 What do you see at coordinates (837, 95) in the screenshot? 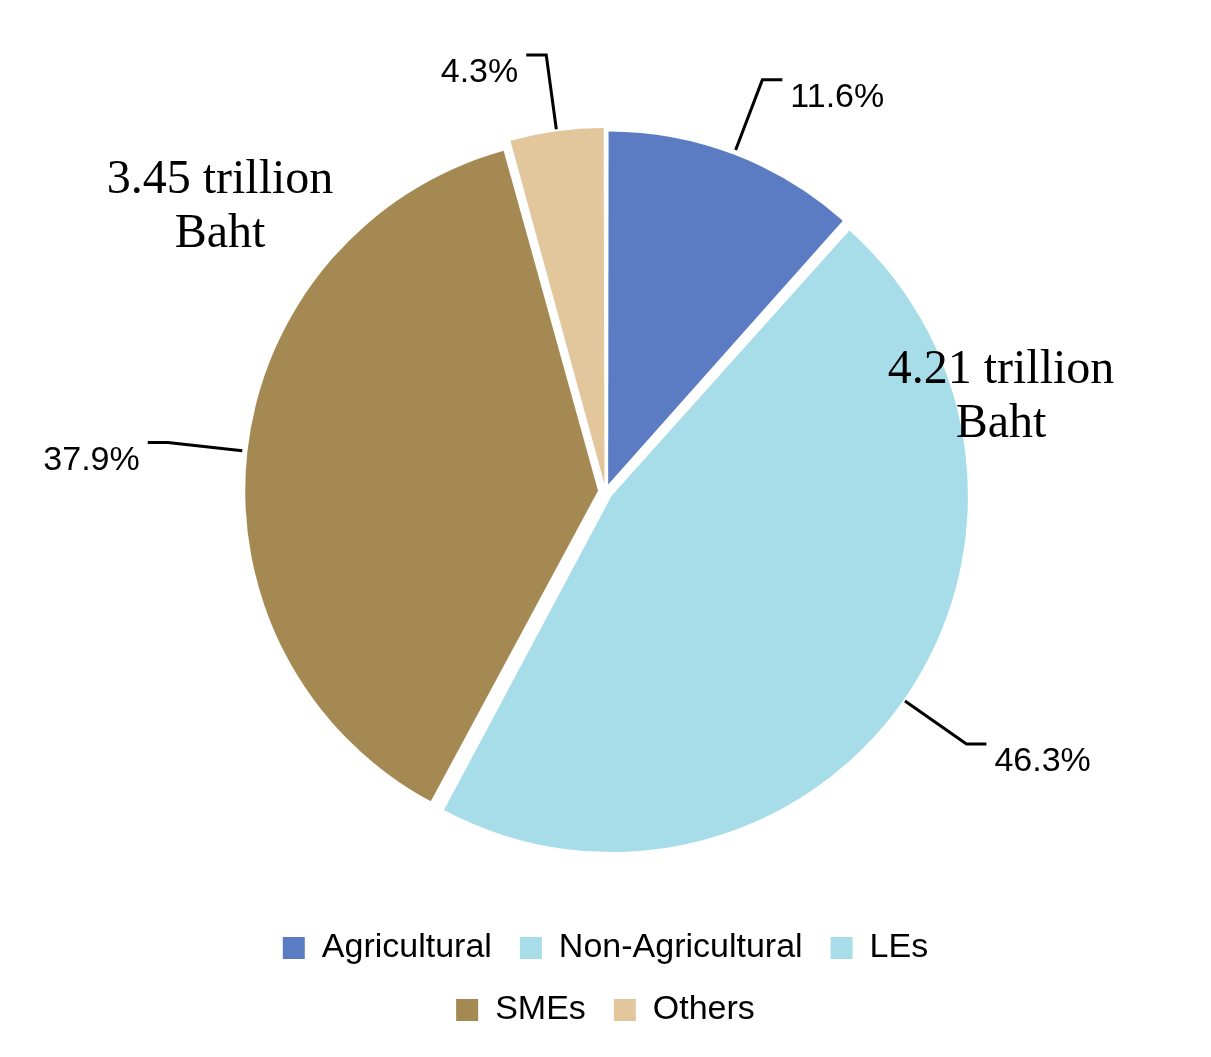
I see `data-label: 11.6%` at bounding box center [837, 95].